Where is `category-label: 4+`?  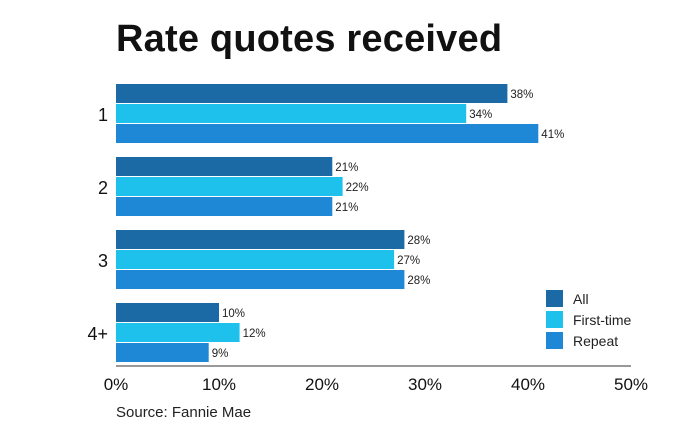 category-label: 4+ is located at coordinates (97, 334).